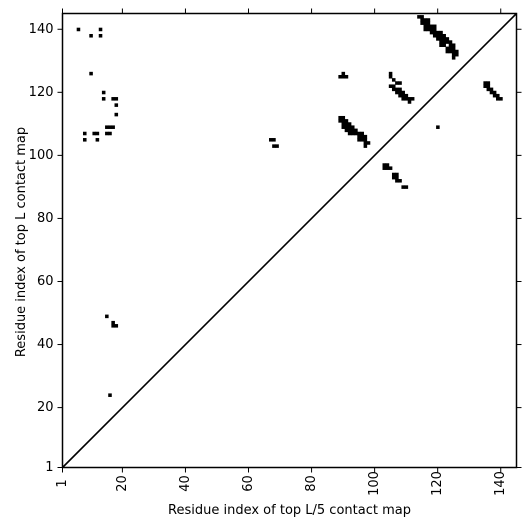  I want to click on y-tick-label: 140, so click(41, 29).